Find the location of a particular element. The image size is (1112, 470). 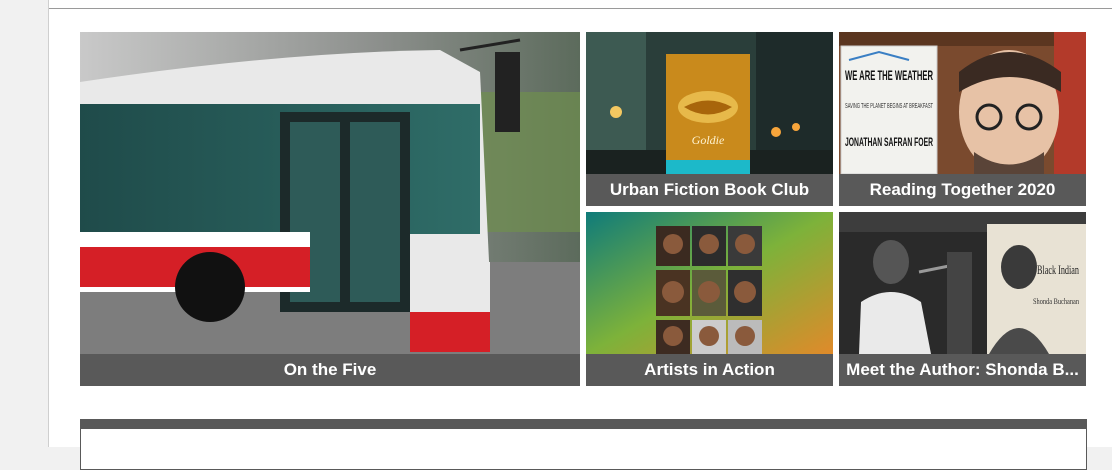

tile-artists-in-action: Artists in Action is located at coordinates (709, 299).